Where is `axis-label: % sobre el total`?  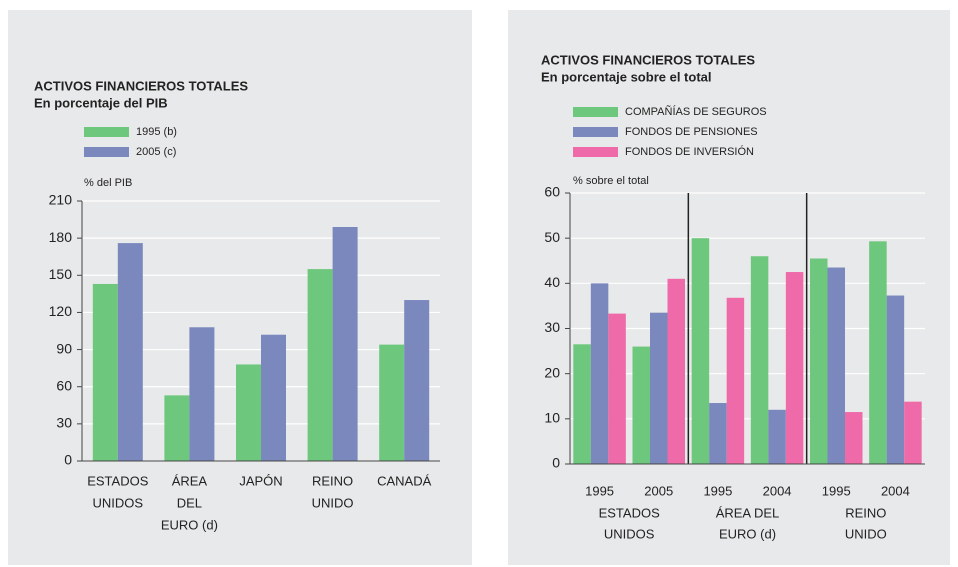 axis-label: % sobre el total is located at coordinates (611, 181).